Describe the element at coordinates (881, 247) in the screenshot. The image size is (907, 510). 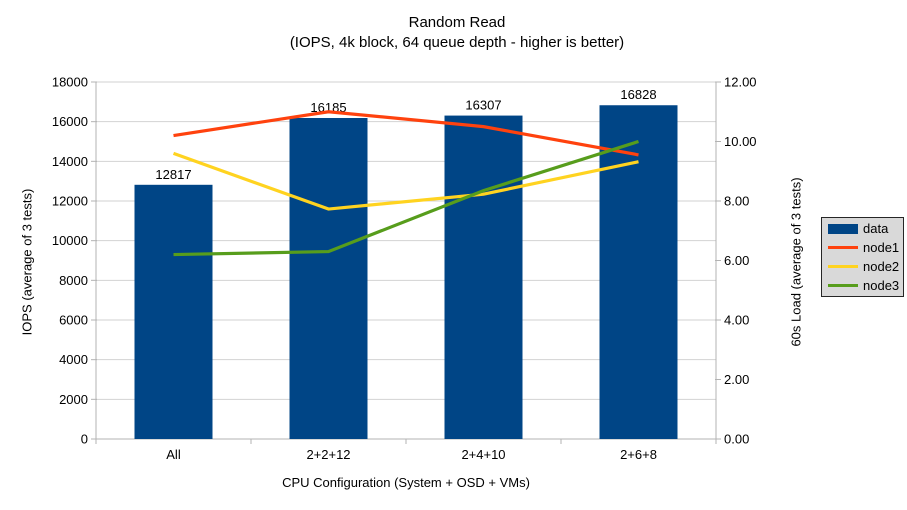
I see `legend-label: node1` at that location.